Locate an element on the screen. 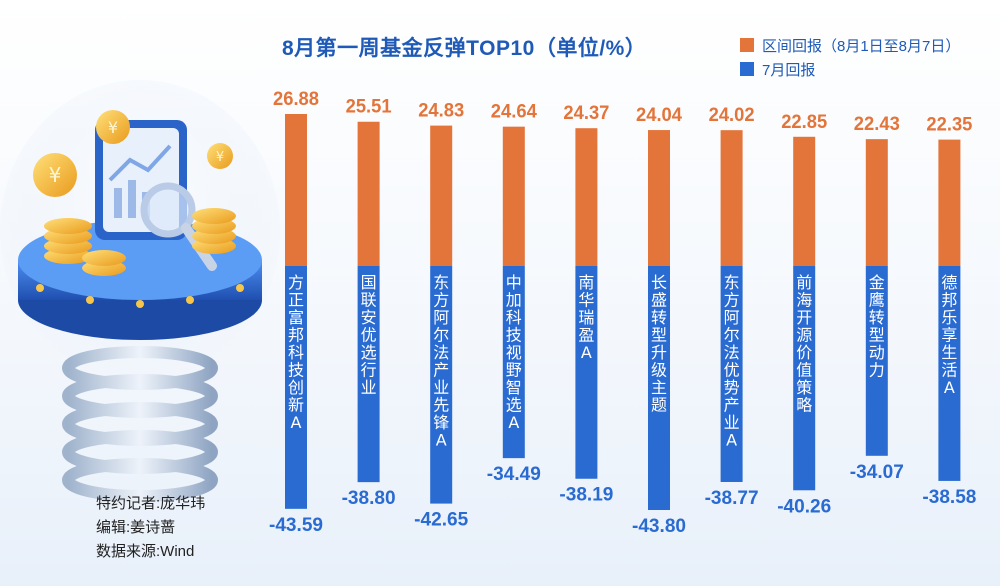  coin-stack-icon is located at coordinates (140, 242).